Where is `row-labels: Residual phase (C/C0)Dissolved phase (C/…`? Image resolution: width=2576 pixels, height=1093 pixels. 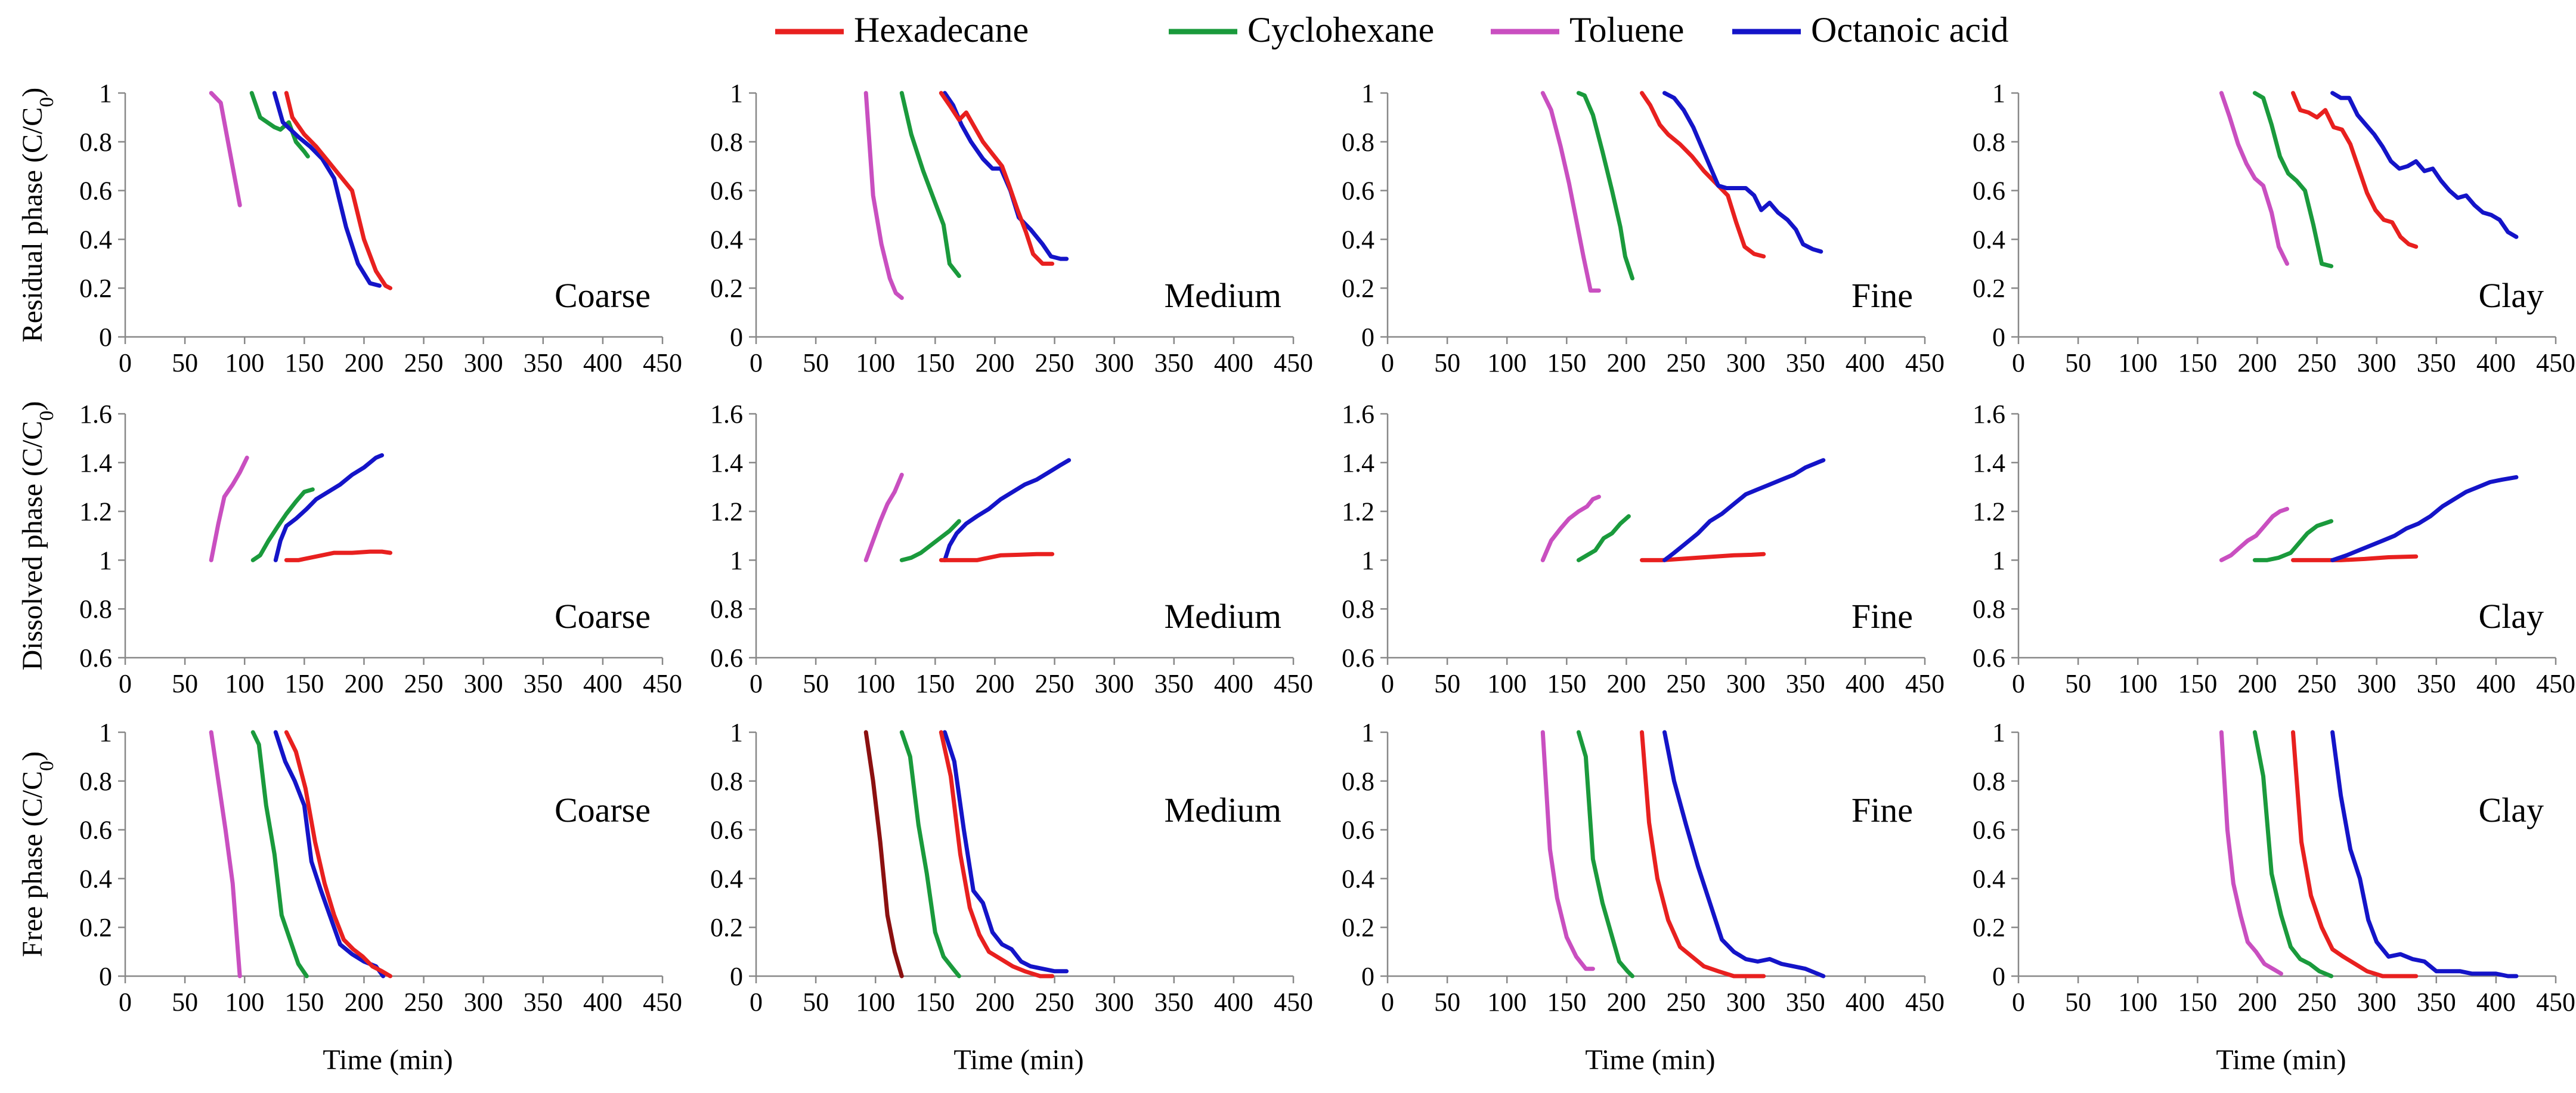
row-labels: Residual phase (C/C0)Dissolved phase (C/… is located at coordinates (38, 522).